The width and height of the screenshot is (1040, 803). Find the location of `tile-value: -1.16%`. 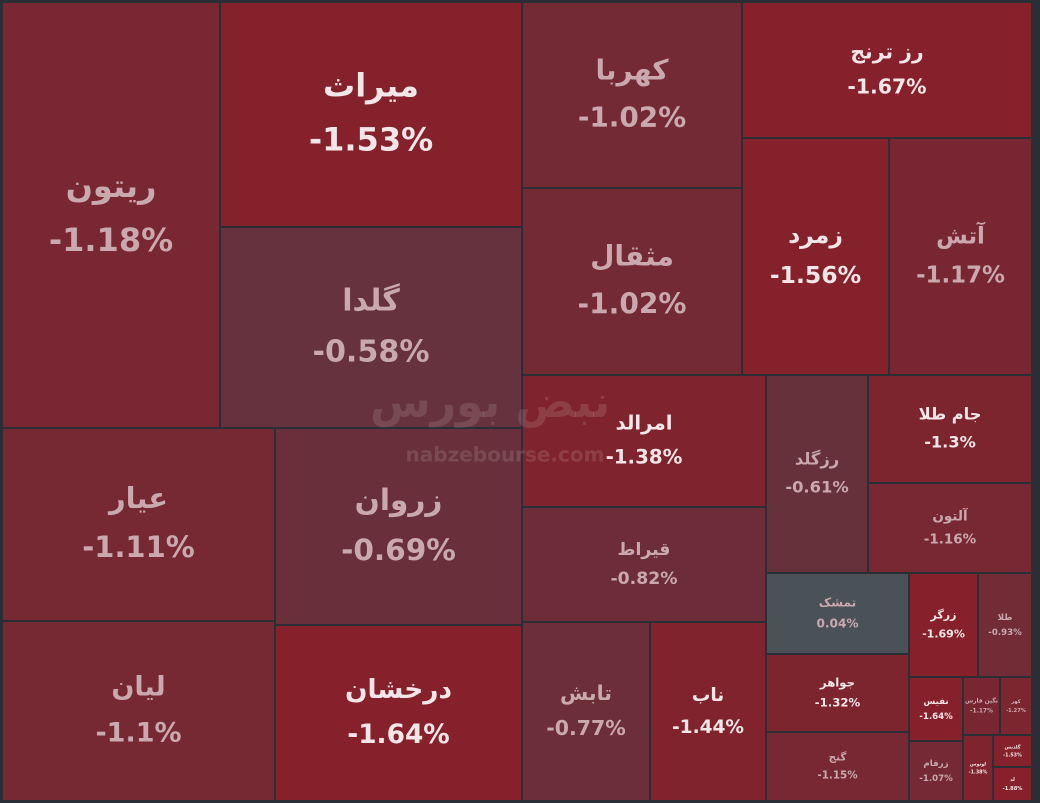

tile-value: -1.16% is located at coordinates (950, 539).